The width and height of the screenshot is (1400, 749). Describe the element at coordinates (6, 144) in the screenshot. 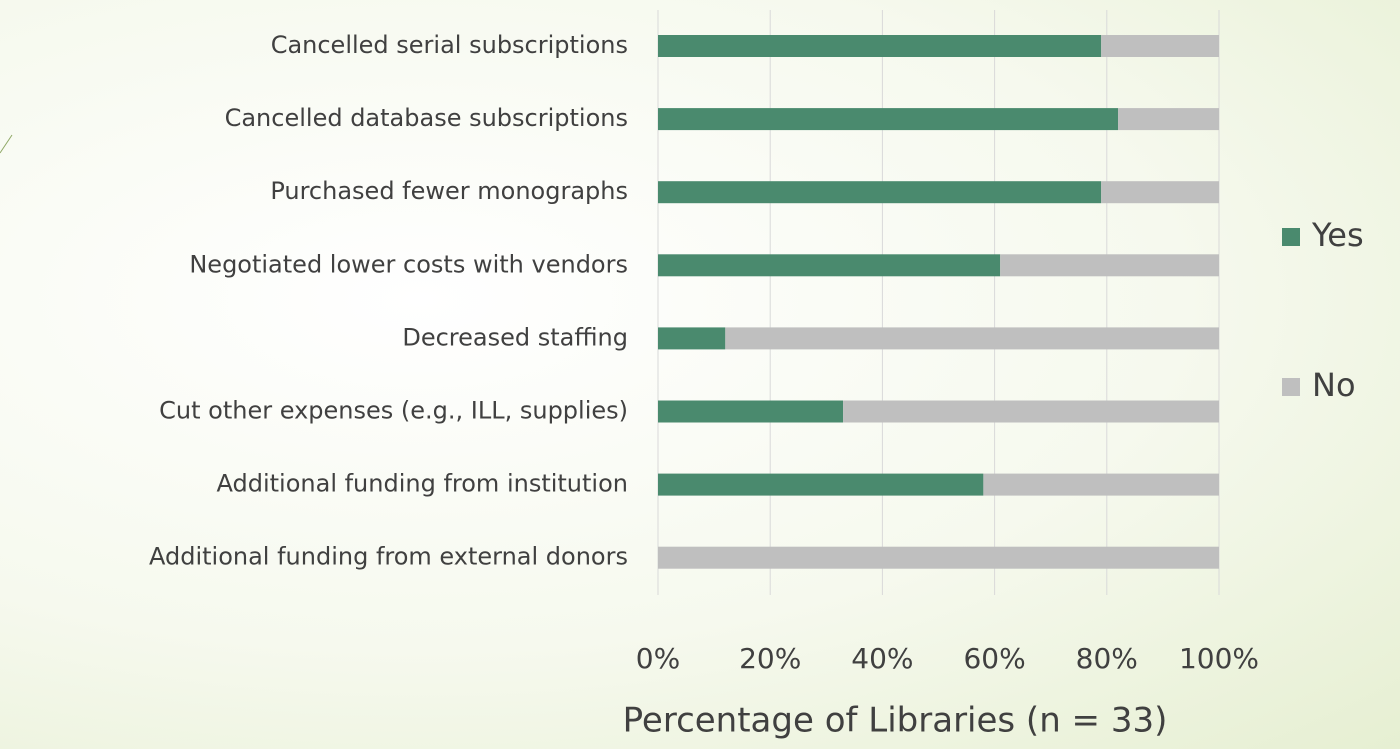

I see `decor-line` at that location.